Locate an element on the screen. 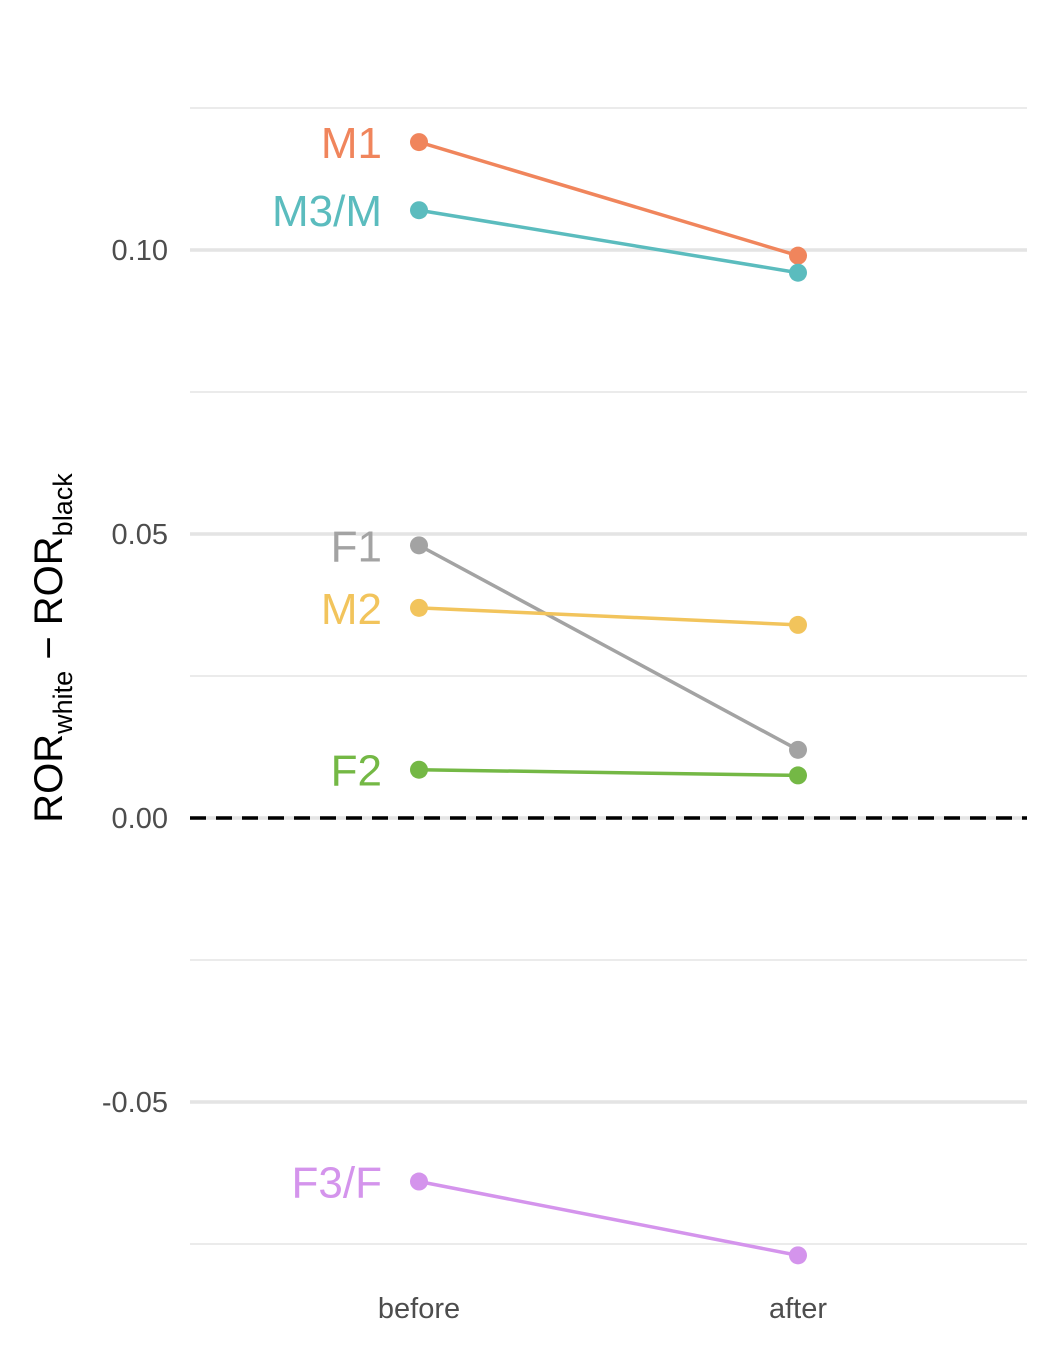 The width and height of the screenshot is (1050, 1350). series-m2: M2 is located at coordinates (564, 609).